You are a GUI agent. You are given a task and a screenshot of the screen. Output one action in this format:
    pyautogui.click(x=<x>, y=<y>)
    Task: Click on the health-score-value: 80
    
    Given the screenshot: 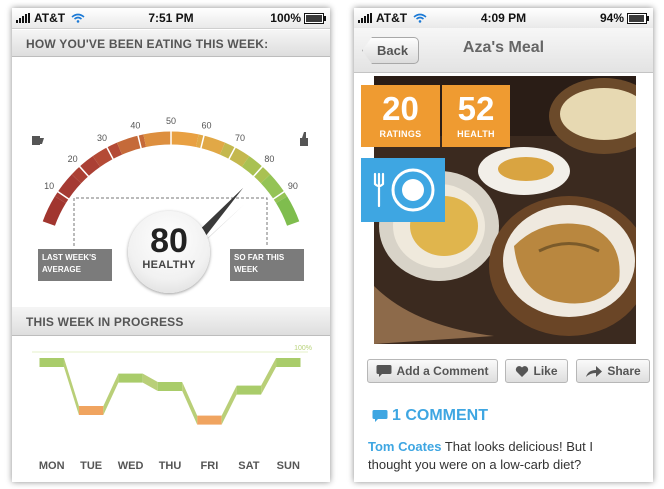 What is the action you would take?
    pyautogui.click(x=169, y=241)
    